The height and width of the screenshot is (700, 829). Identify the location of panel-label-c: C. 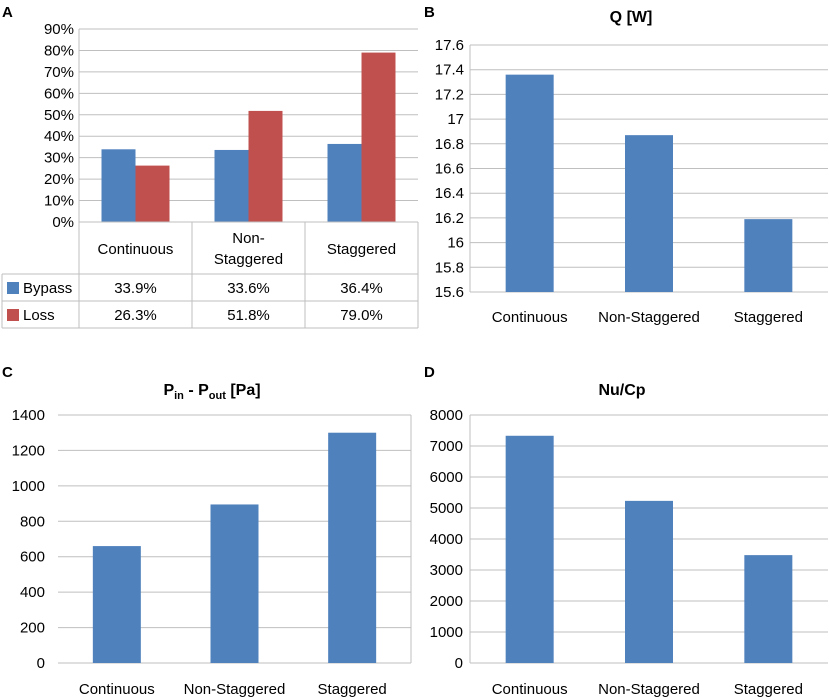
(7, 372).